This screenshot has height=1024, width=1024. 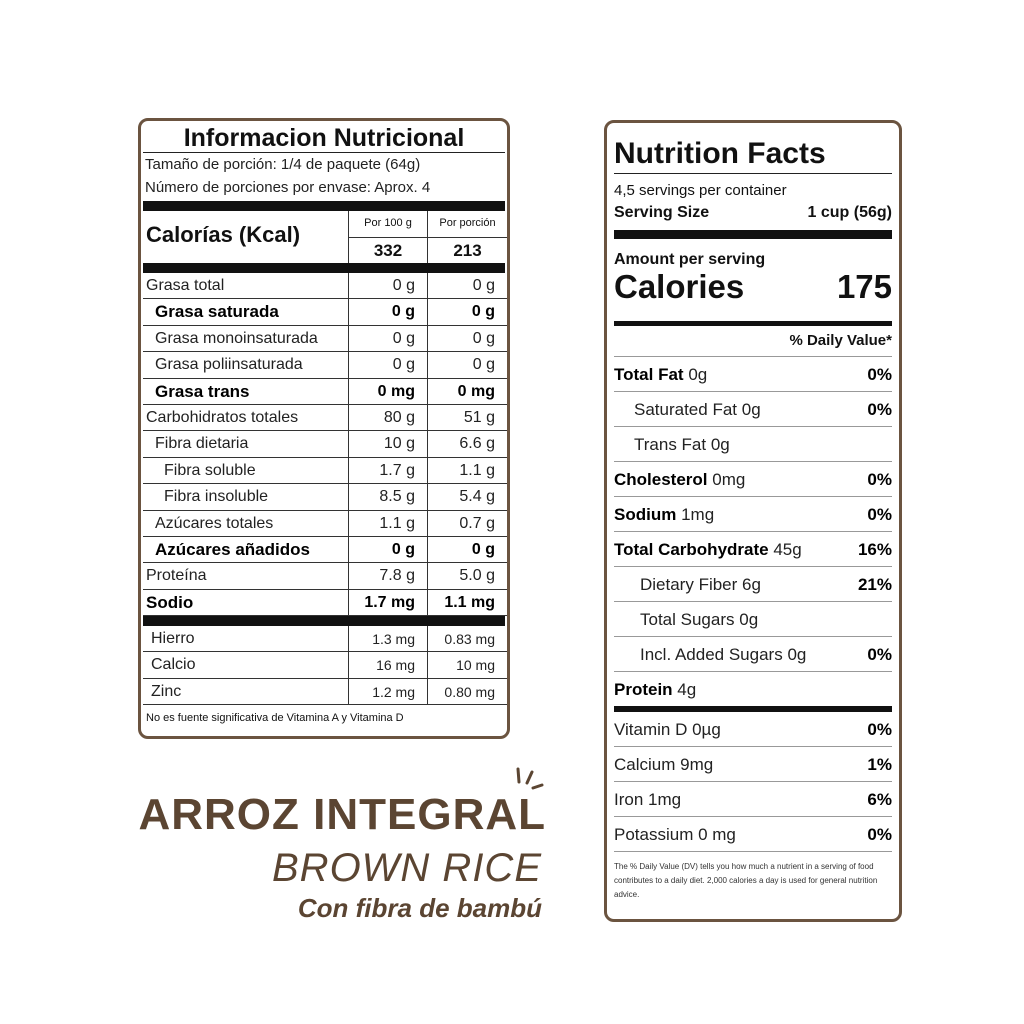 What do you see at coordinates (467, 603) in the screenshot?
I see `value-portion: 1.1 mg` at bounding box center [467, 603].